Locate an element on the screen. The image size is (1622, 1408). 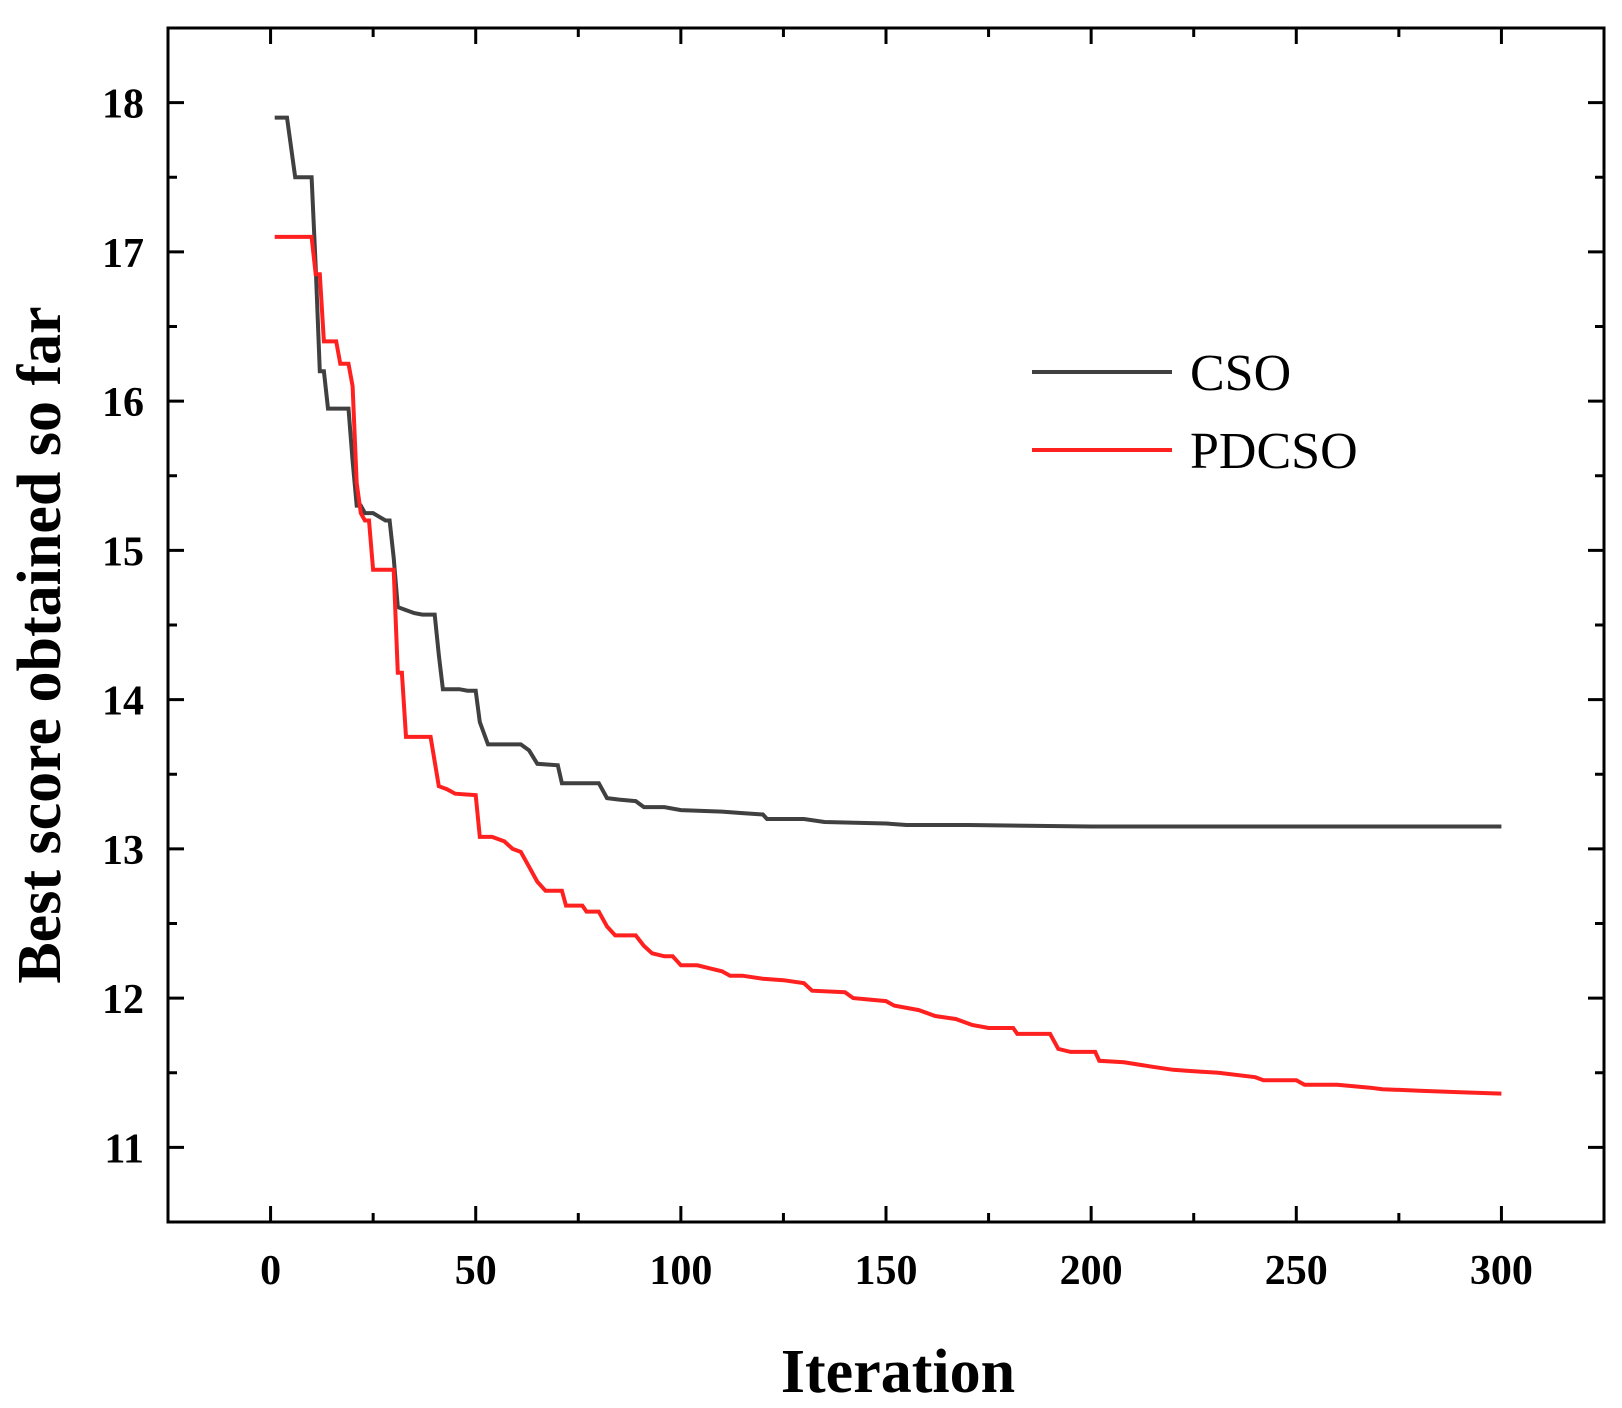
x-tick-label: 50 is located at coordinates (476, 1271).